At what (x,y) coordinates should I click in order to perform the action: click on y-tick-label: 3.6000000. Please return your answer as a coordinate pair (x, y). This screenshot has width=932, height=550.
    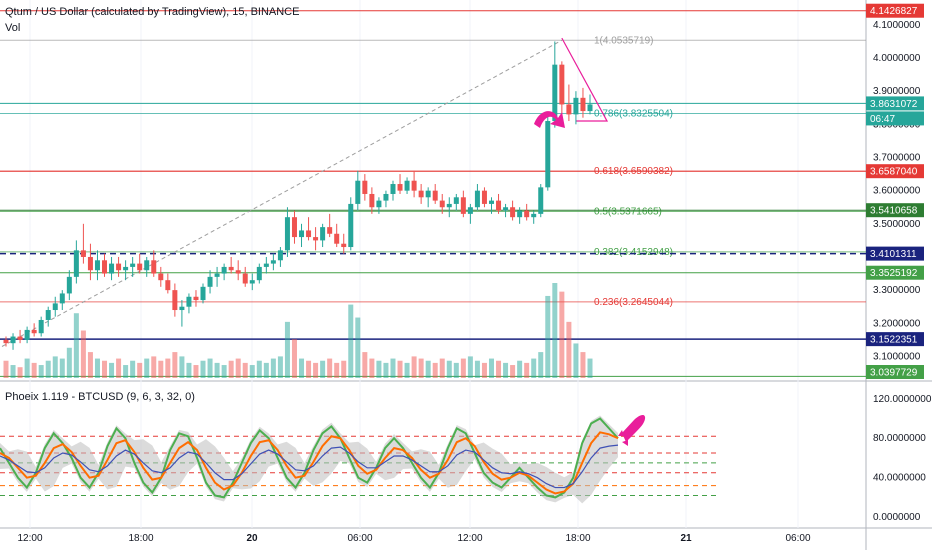
    Looking at the image, I should click on (897, 191).